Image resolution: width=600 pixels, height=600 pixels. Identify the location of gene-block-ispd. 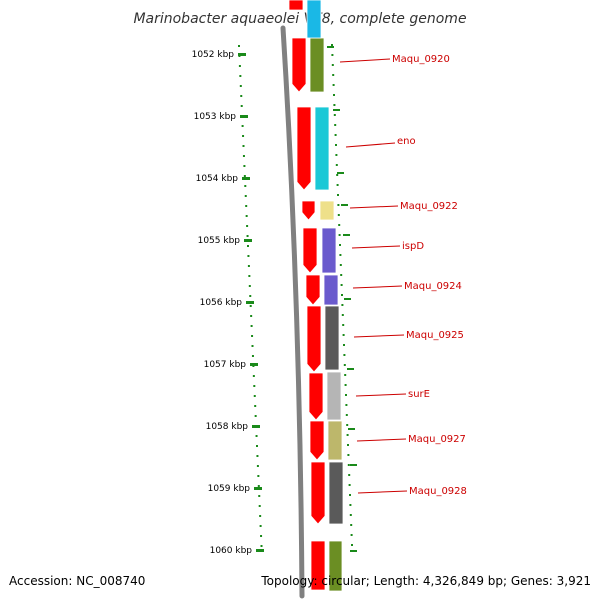
(329, 250).